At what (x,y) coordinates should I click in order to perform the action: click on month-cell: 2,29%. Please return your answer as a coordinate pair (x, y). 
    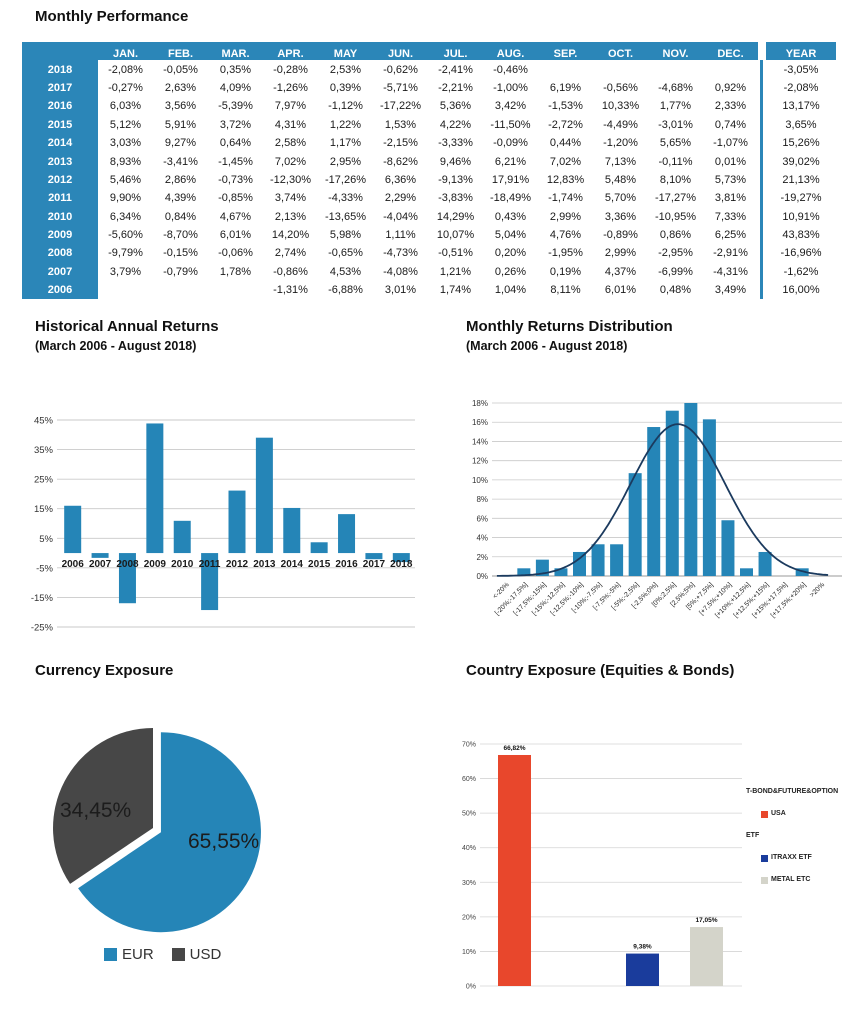
    Looking at the image, I should click on (400, 198).